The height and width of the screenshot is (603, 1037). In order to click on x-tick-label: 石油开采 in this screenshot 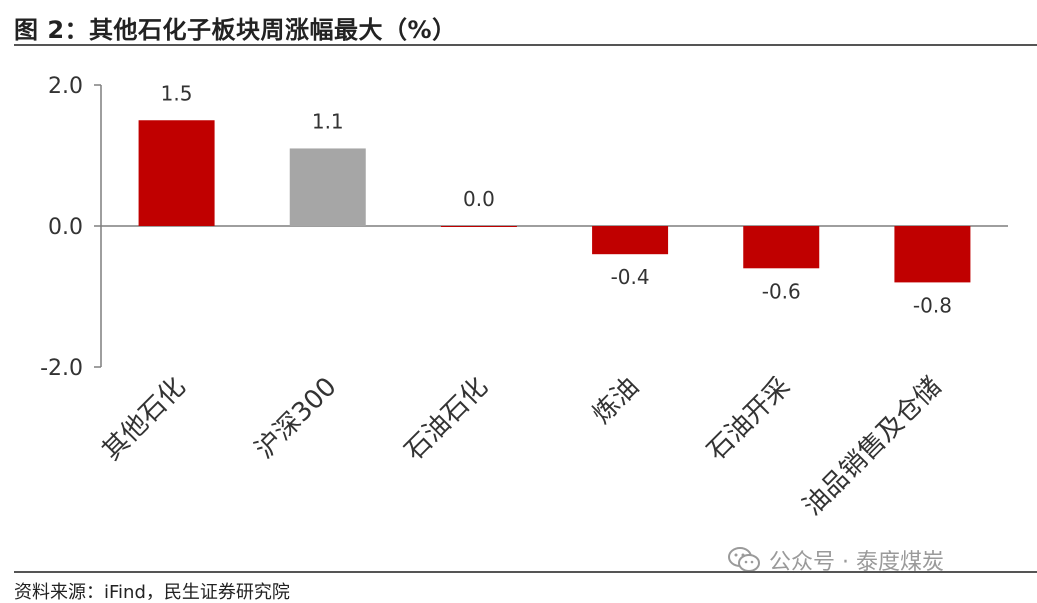, I will do `click(748, 419)`.